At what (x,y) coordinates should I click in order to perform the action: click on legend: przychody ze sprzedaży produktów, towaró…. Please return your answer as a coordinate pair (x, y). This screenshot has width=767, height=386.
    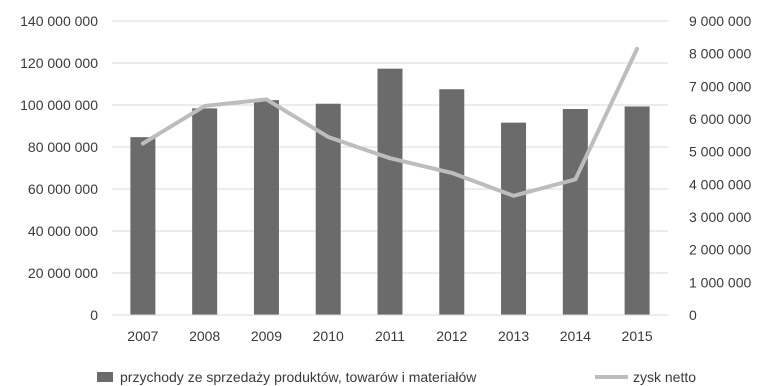
    Looking at the image, I should click on (396, 377).